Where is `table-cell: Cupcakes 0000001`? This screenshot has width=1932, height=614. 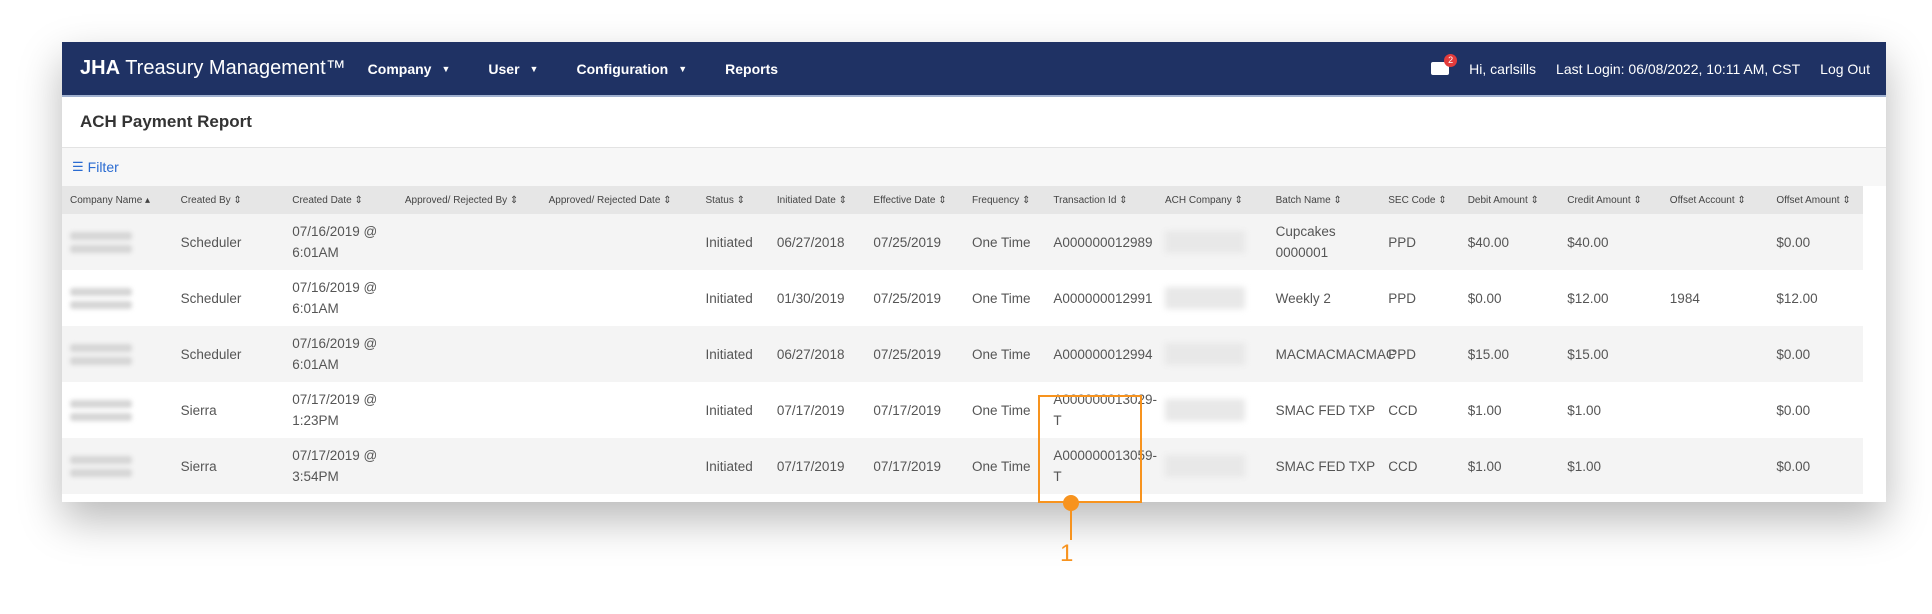 table-cell: Cupcakes 0000001 is located at coordinates (1324, 242).